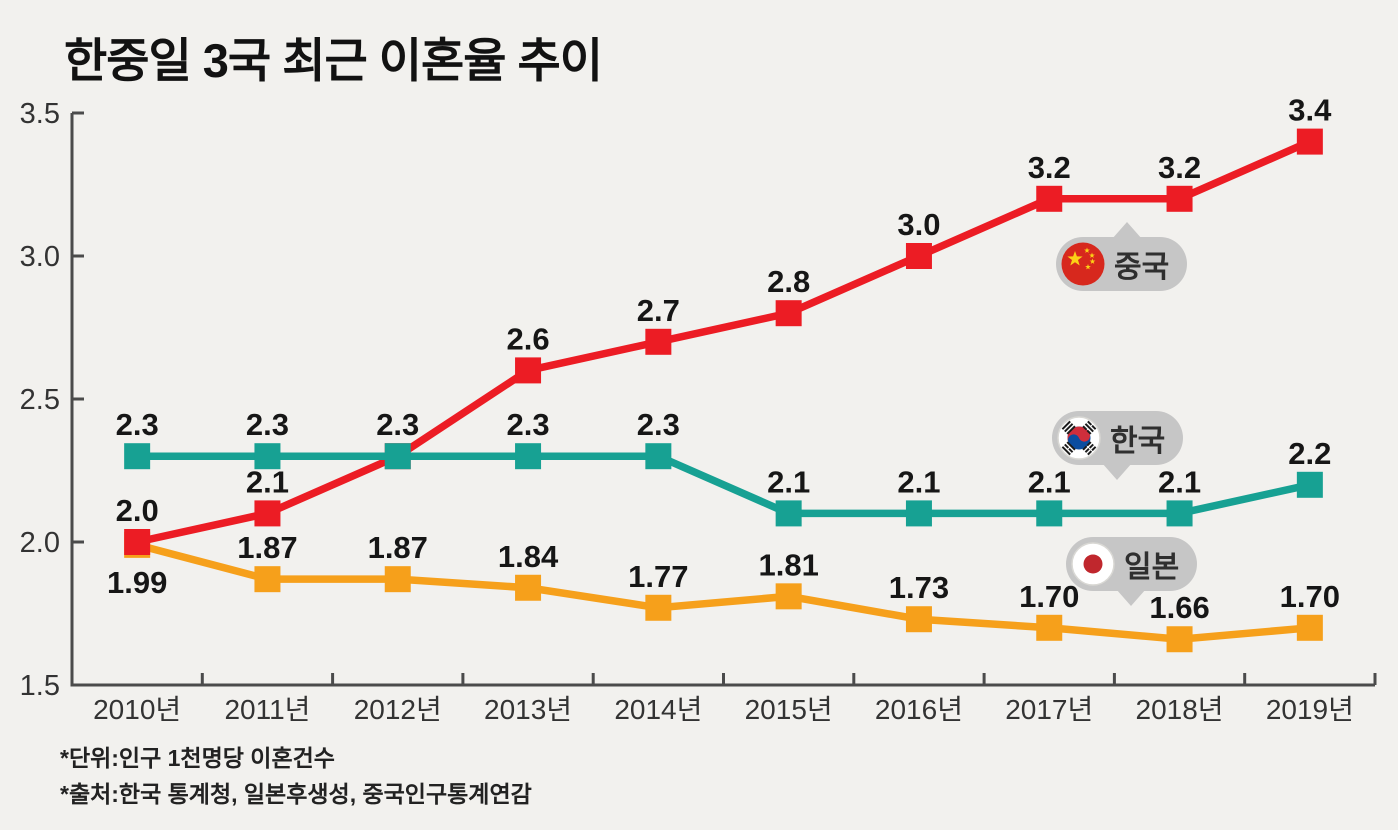  I want to click on data-label-china: 2.1, so click(267, 481).